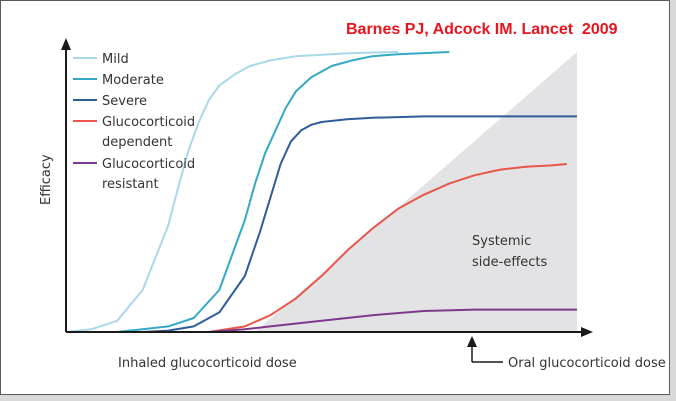  What do you see at coordinates (46, 179) in the screenshot?
I see `y-axis-label: Efficacy` at bounding box center [46, 179].